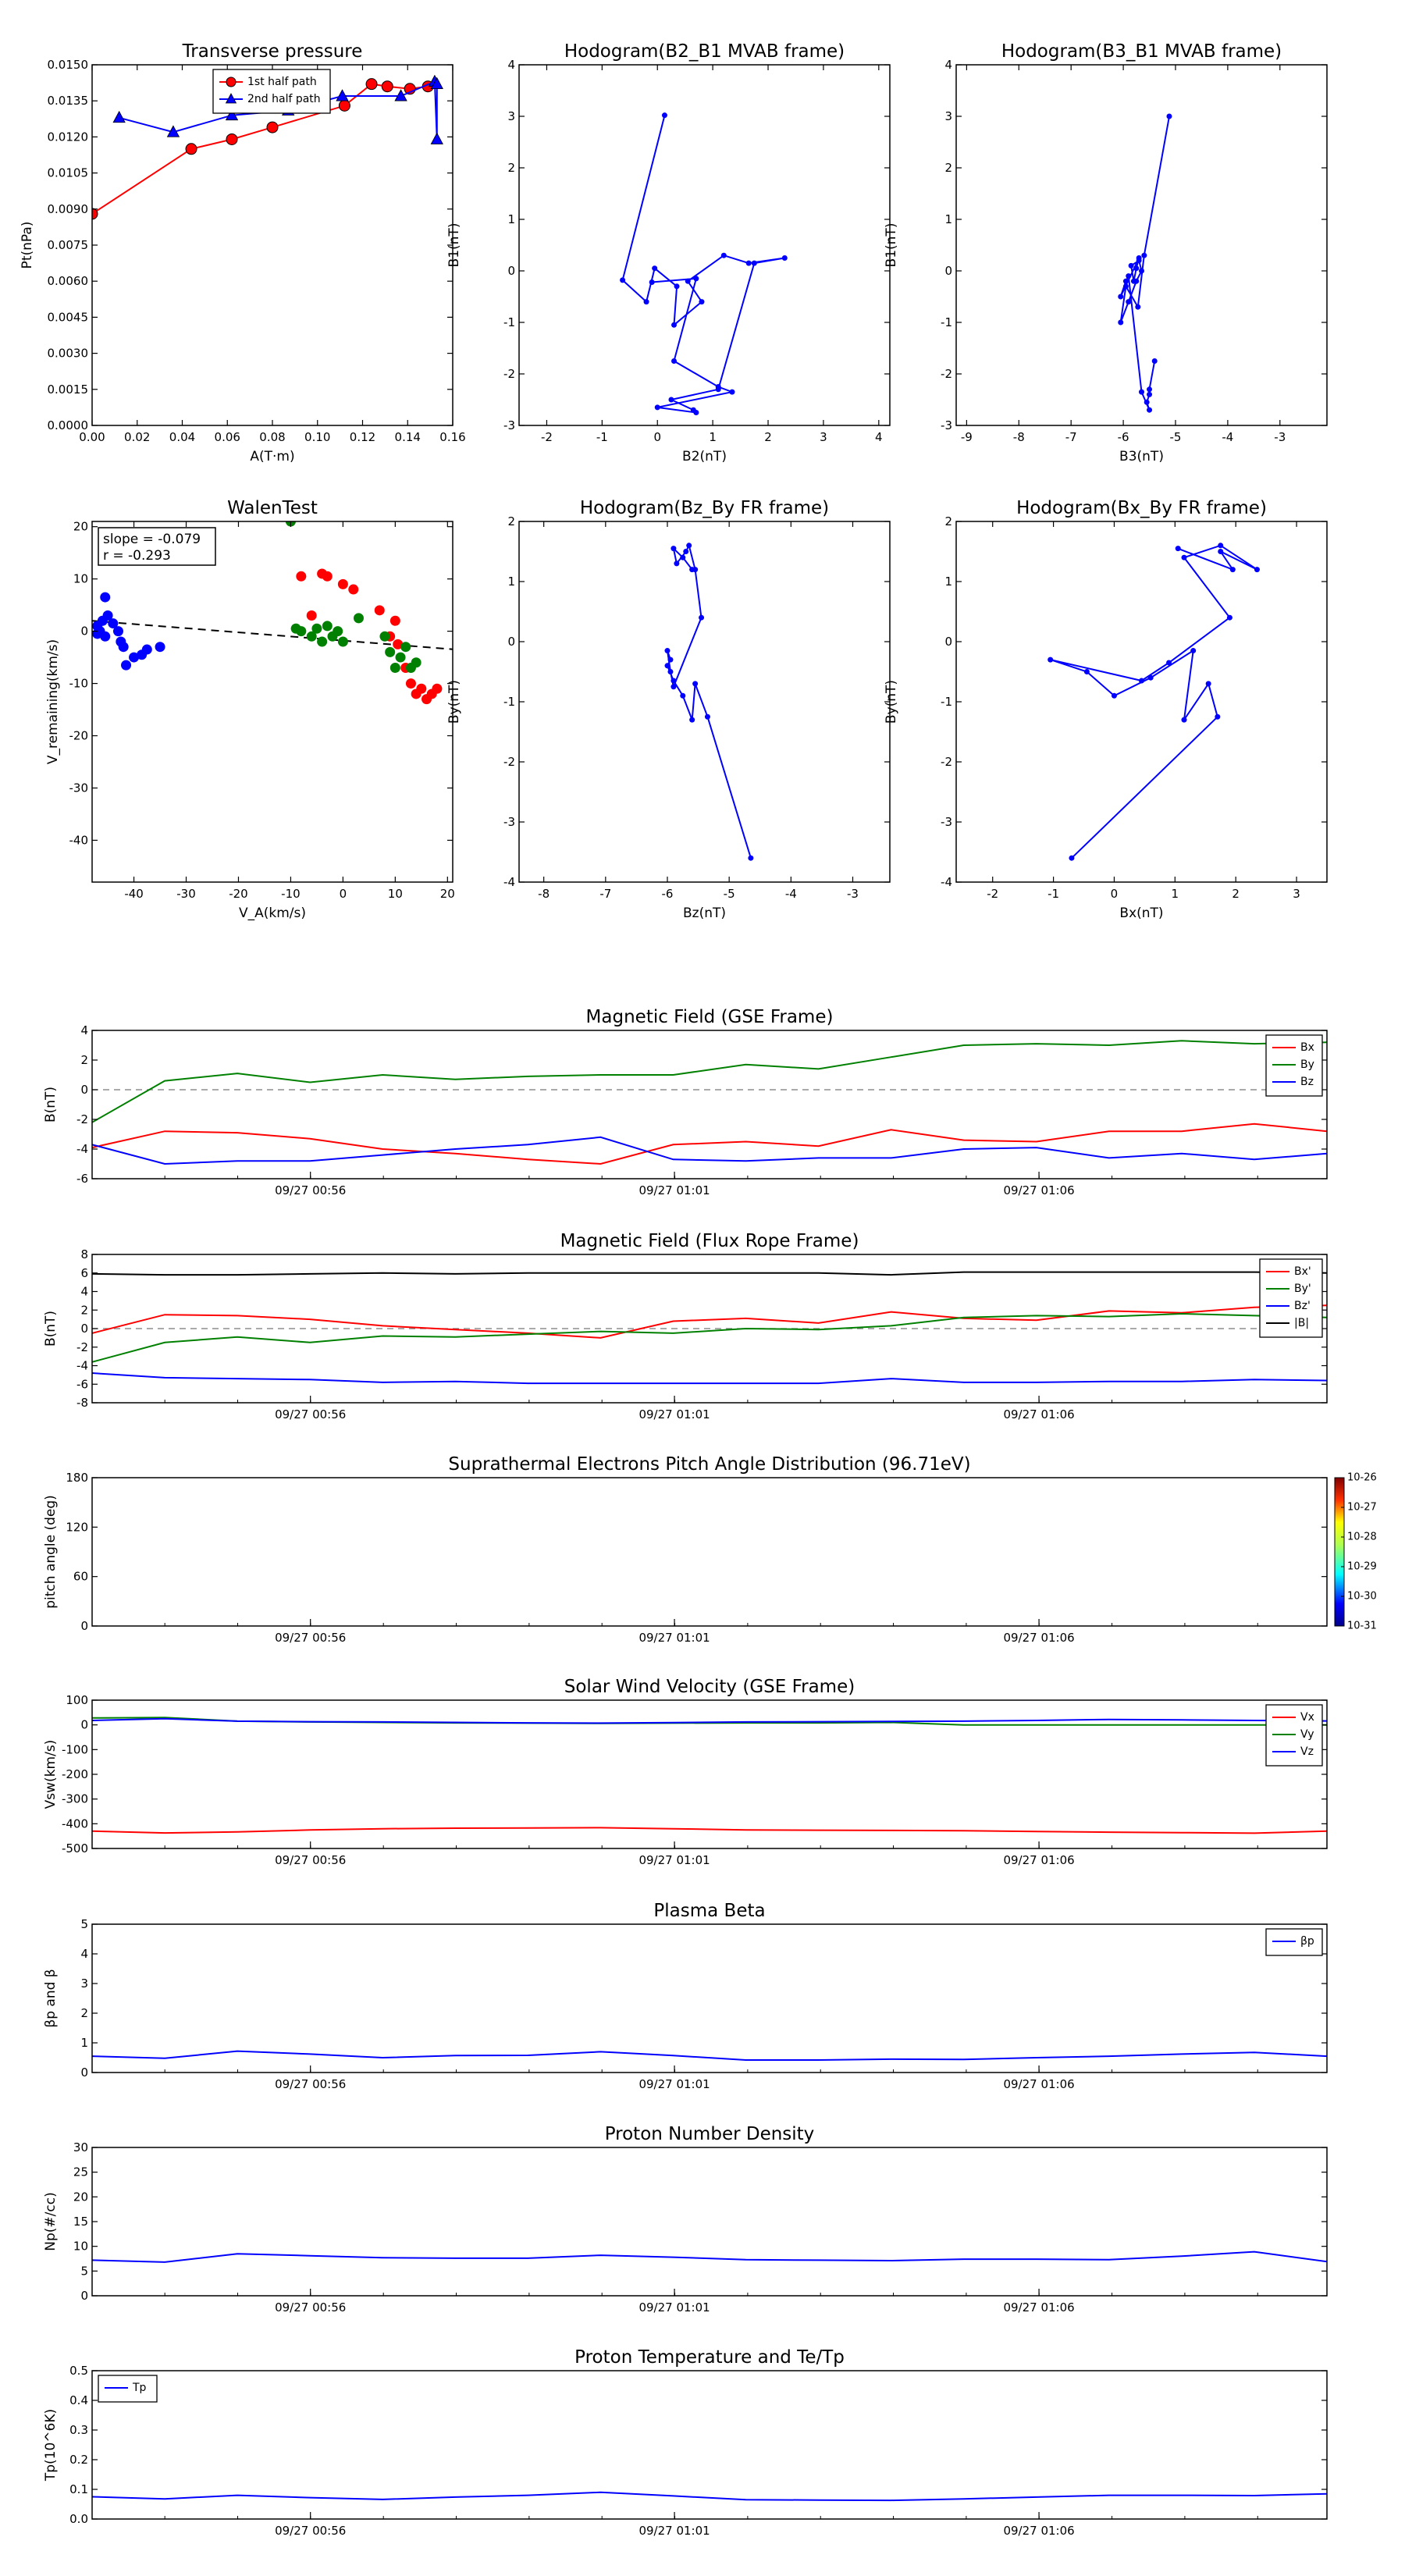  What do you see at coordinates (710, 1017) in the screenshot?
I see `chart-title: Magnetic Field (GSE Frame)` at bounding box center [710, 1017].